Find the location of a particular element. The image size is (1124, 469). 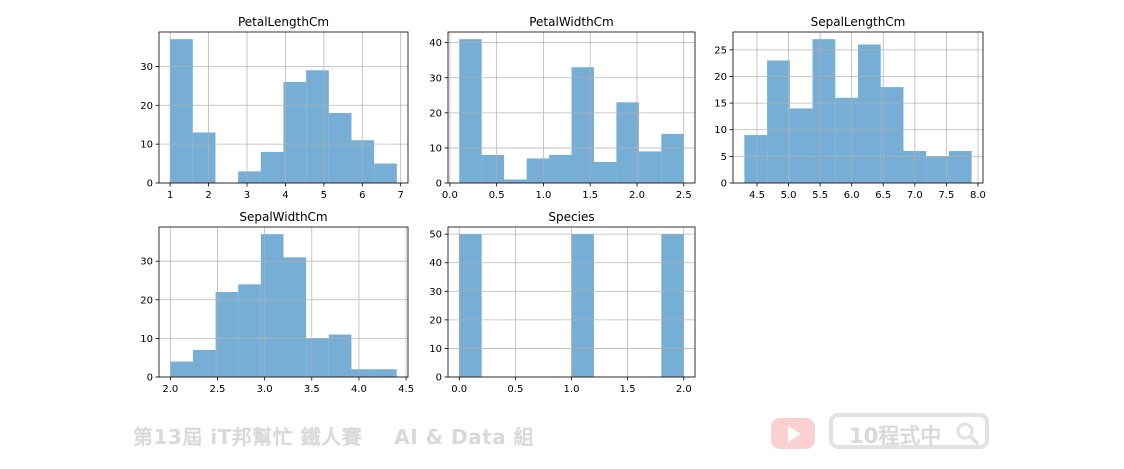

x-tick-label: 7 is located at coordinates (401, 195).